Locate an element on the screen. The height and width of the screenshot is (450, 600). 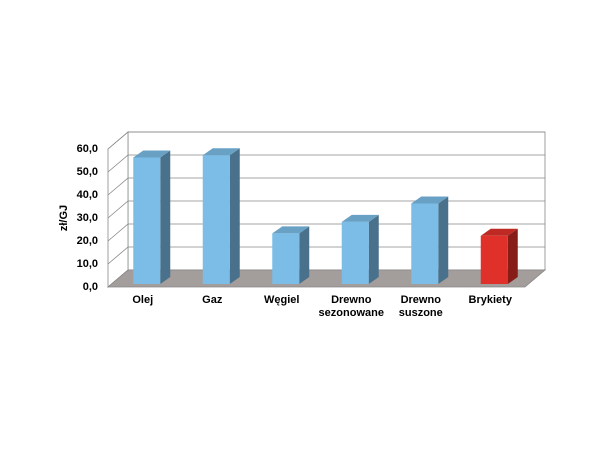
y-tick-label: 10,0 is located at coordinates (87, 264).